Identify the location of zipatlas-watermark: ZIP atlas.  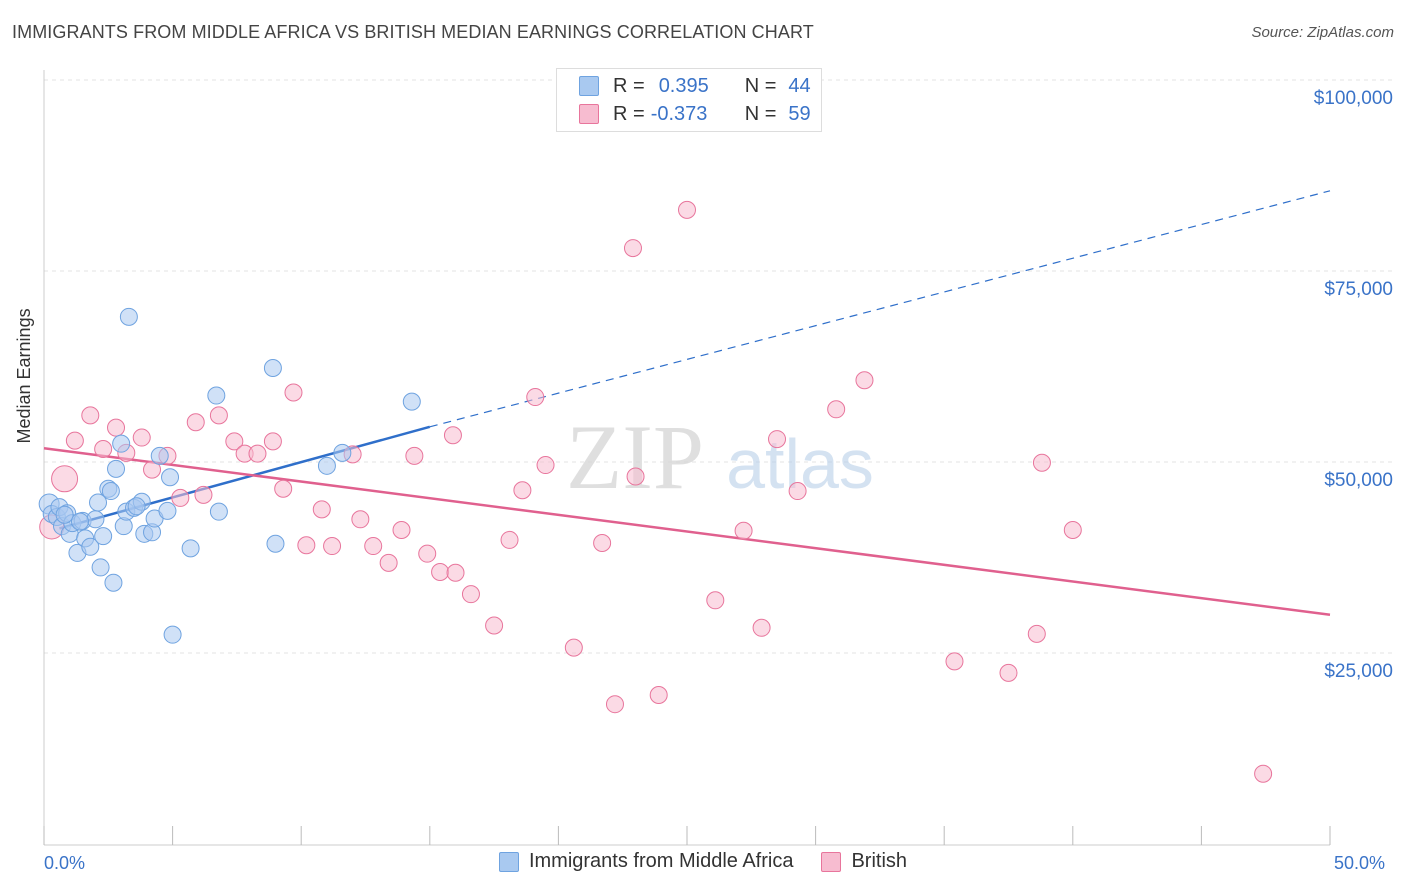
(720, 457).